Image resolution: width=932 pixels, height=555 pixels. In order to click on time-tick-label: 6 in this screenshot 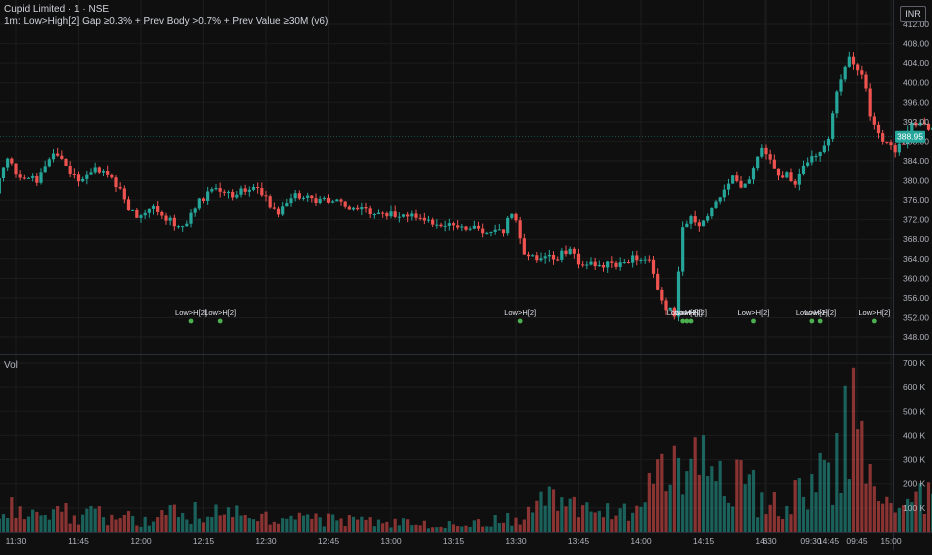, I will do `click(765, 541)`.